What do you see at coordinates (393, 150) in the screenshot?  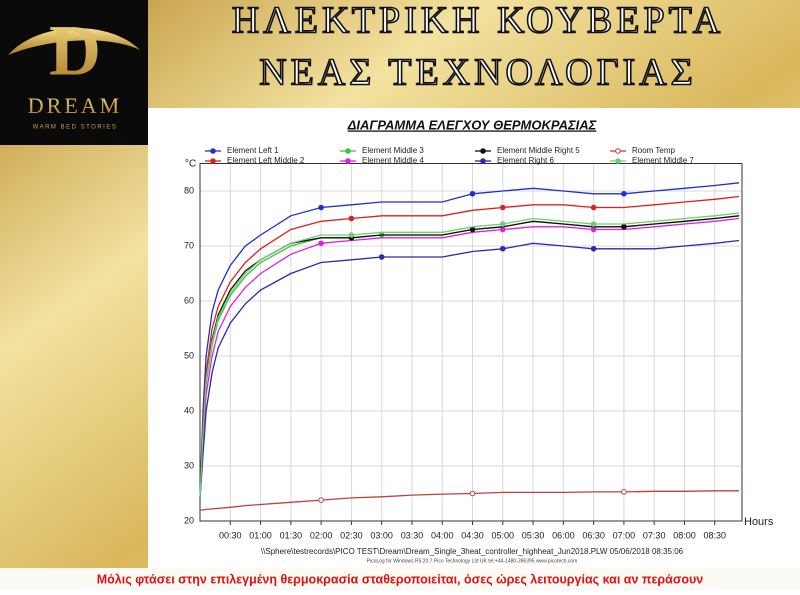 I see `legend-label: Element Middle 3` at bounding box center [393, 150].